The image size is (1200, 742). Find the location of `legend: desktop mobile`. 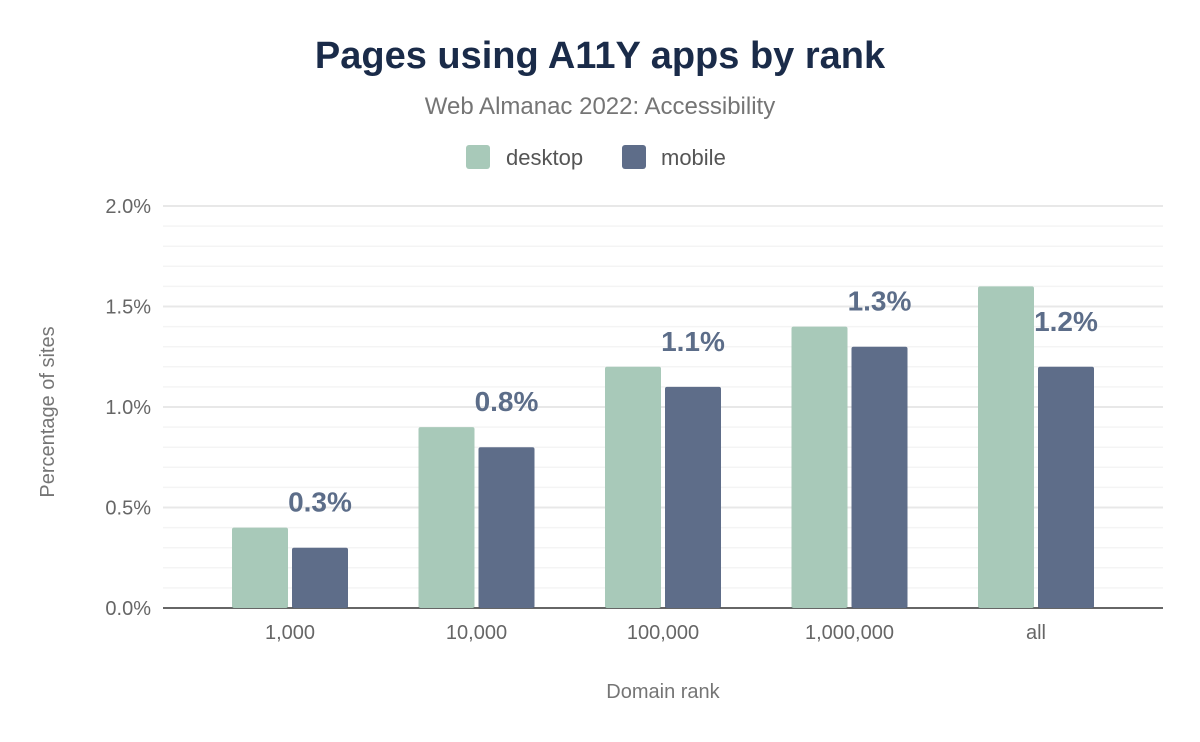

legend: desktop mobile is located at coordinates (596, 157).